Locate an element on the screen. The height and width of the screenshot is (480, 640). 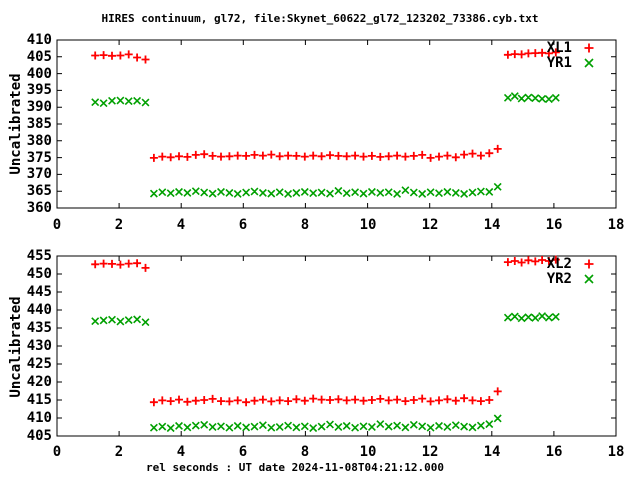
y-tick-label-bottom: 455 is located at coordinates (39, 256).